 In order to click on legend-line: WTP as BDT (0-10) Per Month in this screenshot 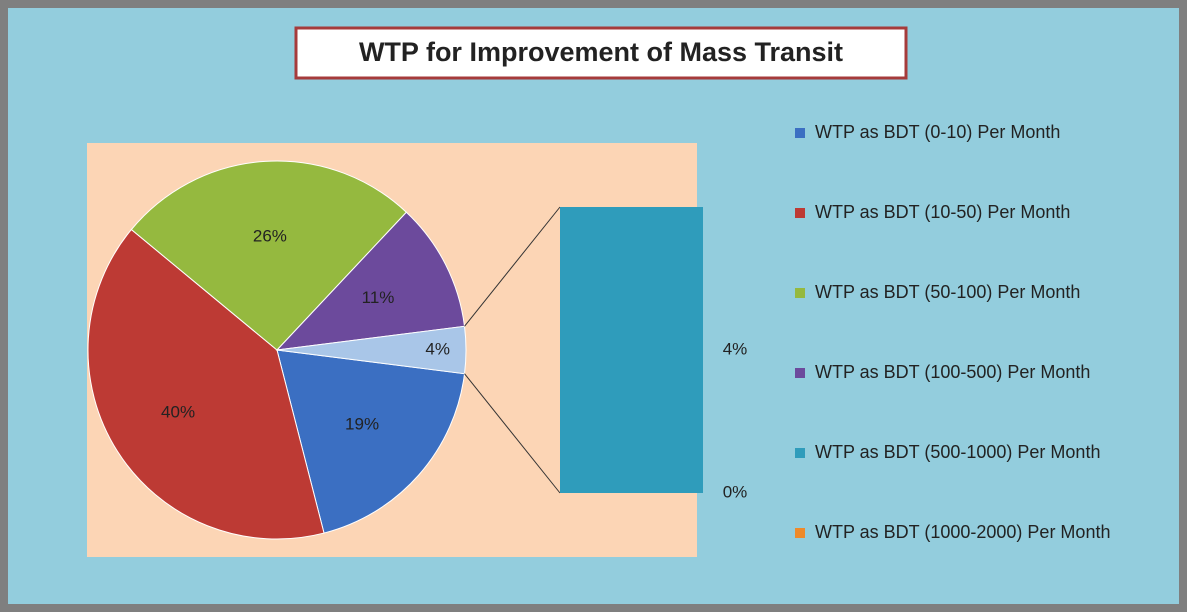, I will do `click(937, 132)`.